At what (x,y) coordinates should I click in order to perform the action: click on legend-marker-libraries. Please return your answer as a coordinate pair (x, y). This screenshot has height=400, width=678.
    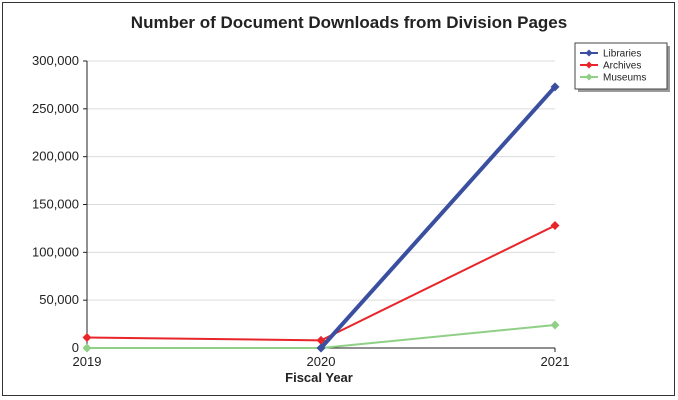
    Looking at the image, I should click on (589, 53).